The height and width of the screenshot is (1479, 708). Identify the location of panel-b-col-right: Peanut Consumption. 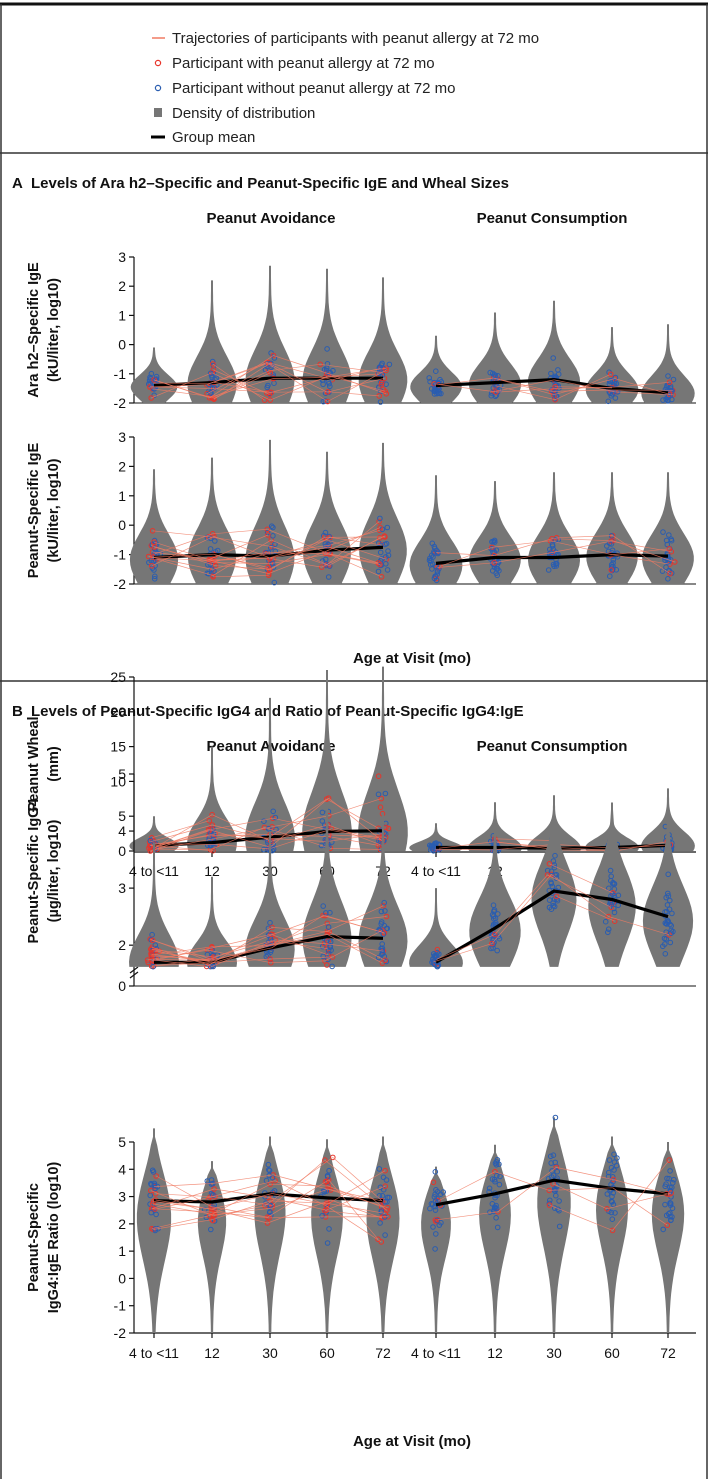
(552, 746).